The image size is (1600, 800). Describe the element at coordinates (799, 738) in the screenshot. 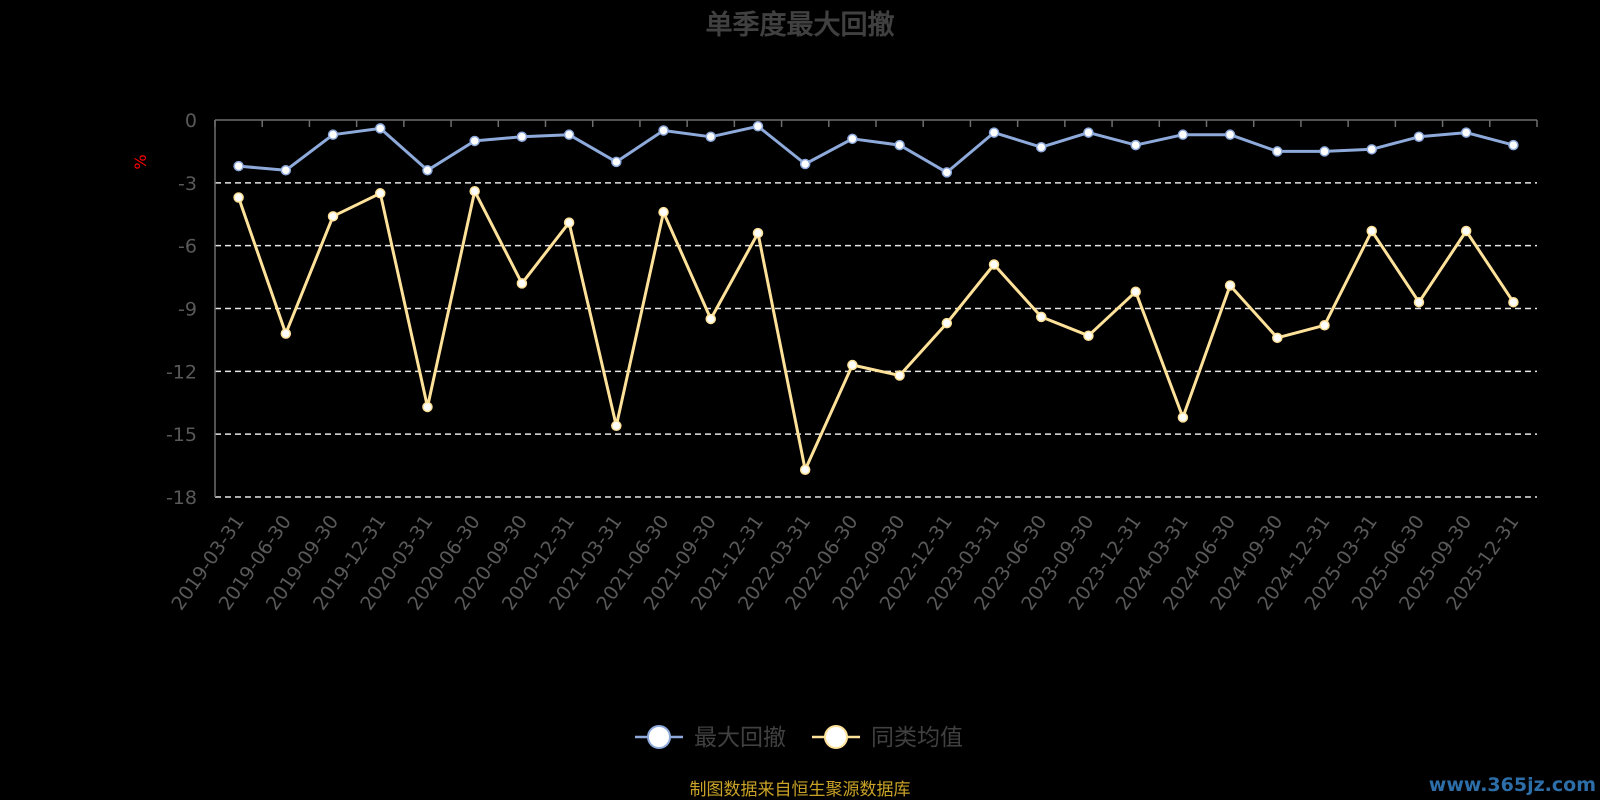

I see `legend: 最大回撤 同类均值` at that location.